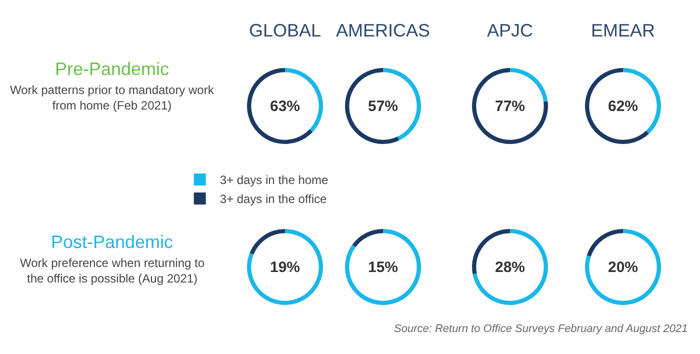  Describe the element at coordinates (285, 106) in the screenshot. I see `text: 63%` at that location.